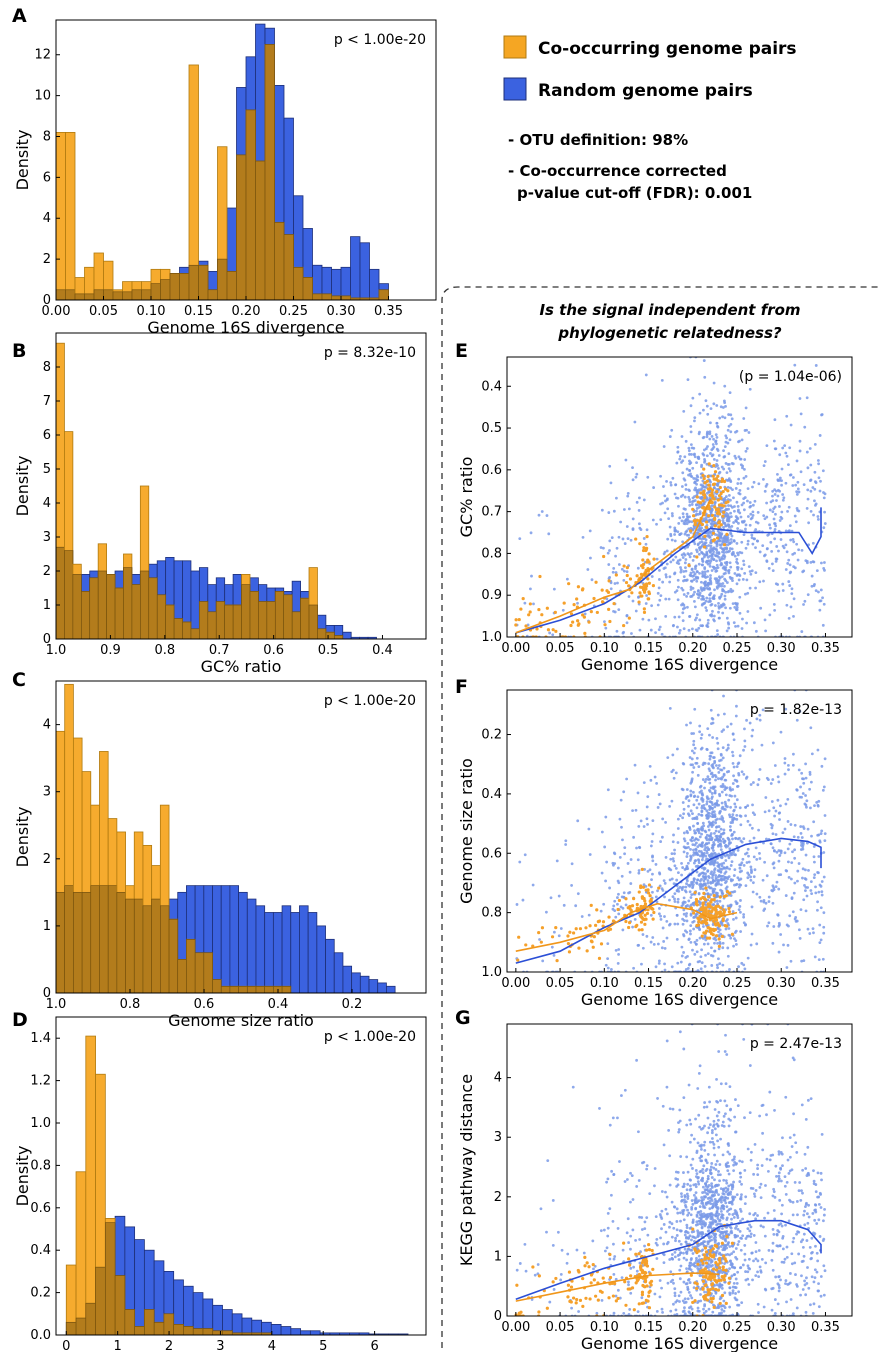  What do you see at coordinates (120, 1305) in the screenshot?
I see `bar-overlap-d` at bounding box center [120, 1305].